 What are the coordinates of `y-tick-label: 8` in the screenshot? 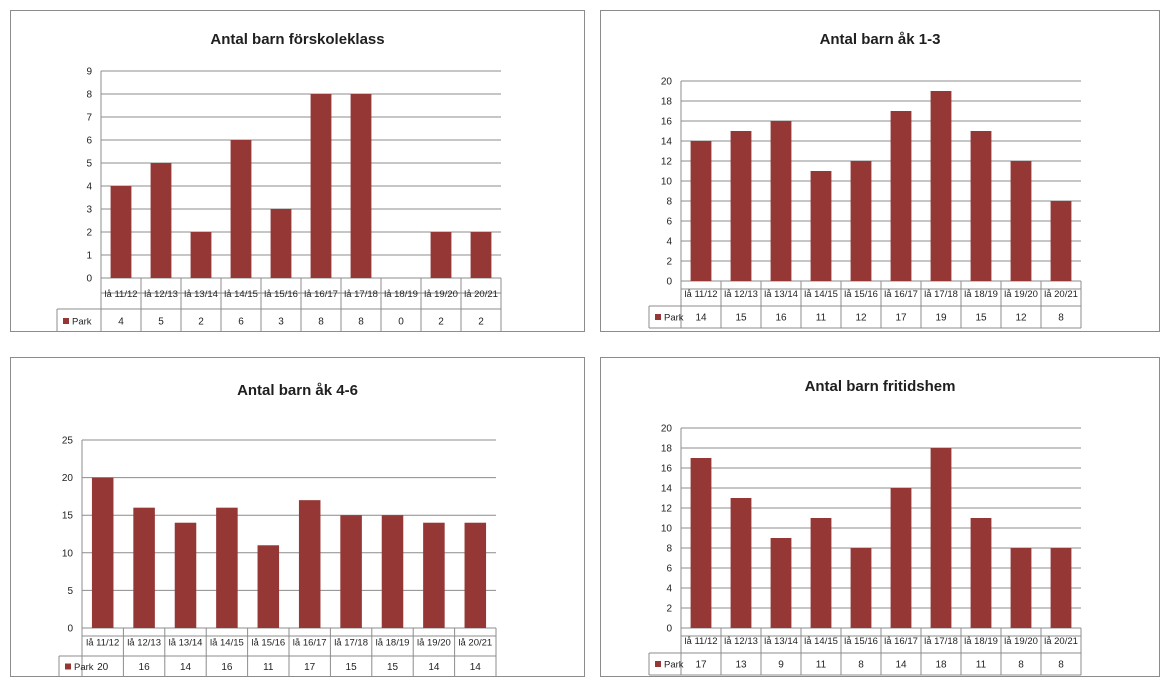 It's located at (669, 549).